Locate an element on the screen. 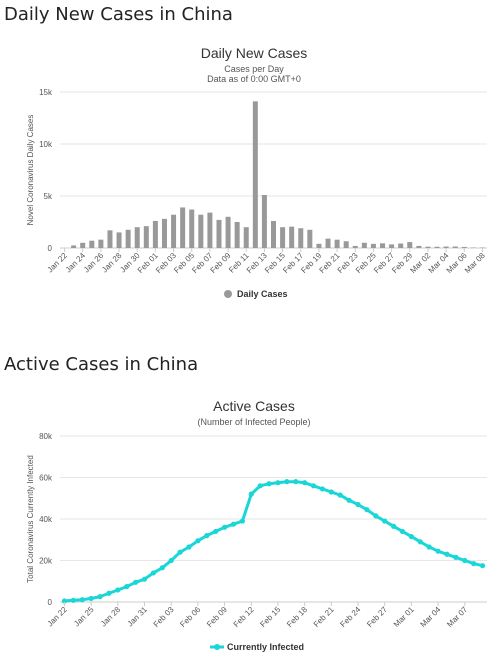  x-tick-label: Mar 08 is located at coordinates (475, 263).